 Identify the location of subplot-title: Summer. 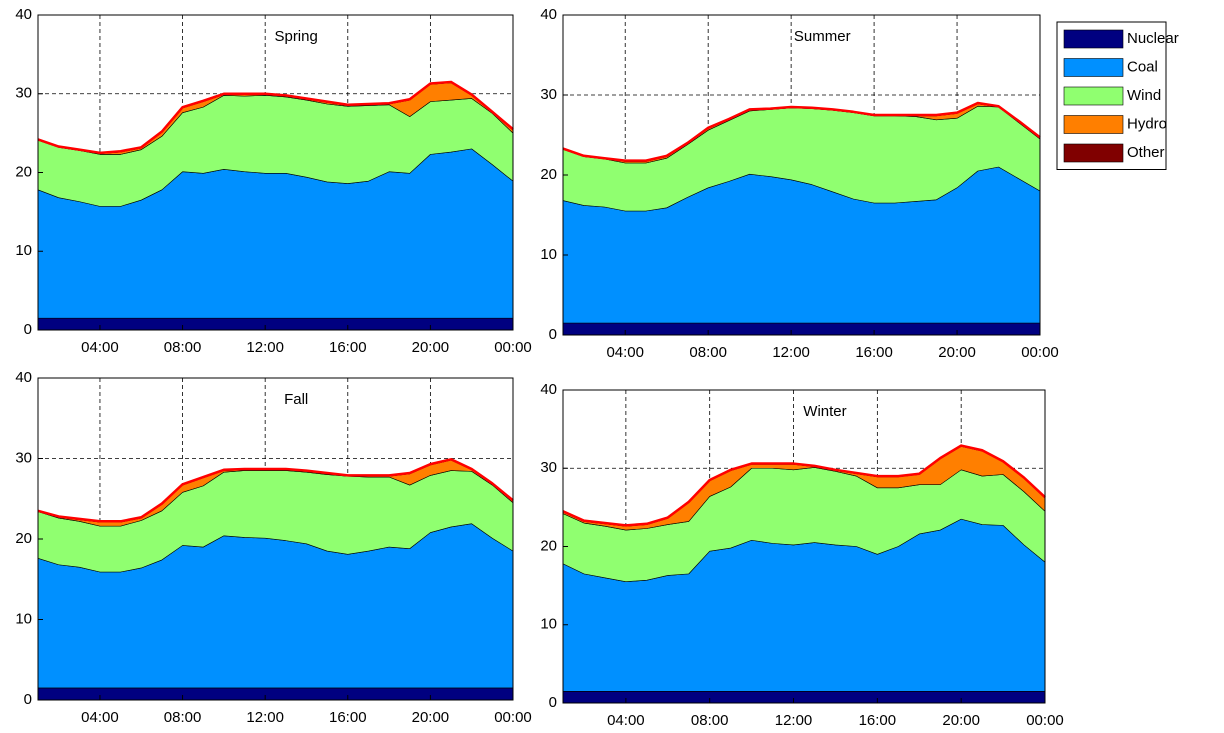
(822, 36).